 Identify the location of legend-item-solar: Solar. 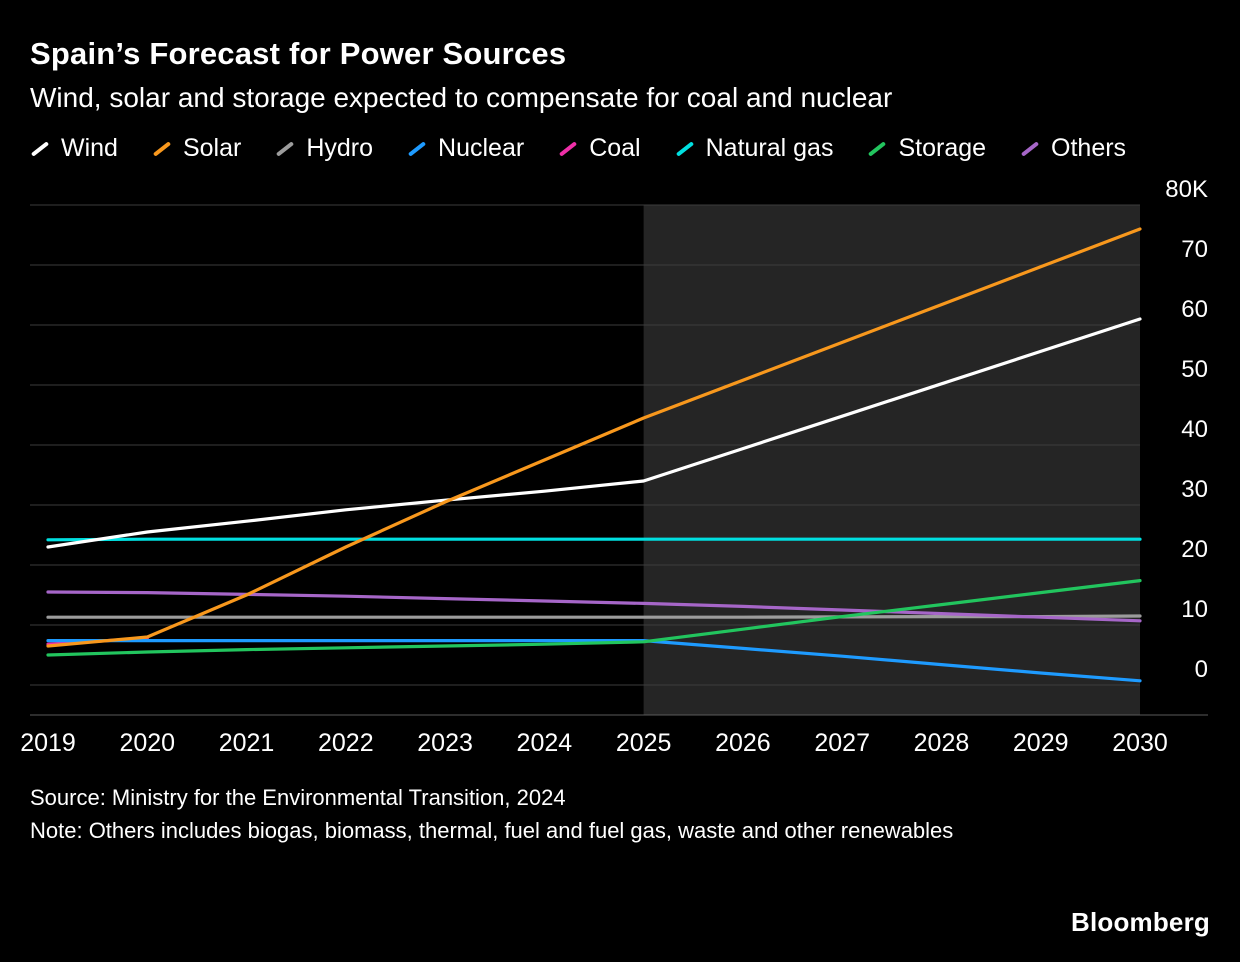
(196, 148).